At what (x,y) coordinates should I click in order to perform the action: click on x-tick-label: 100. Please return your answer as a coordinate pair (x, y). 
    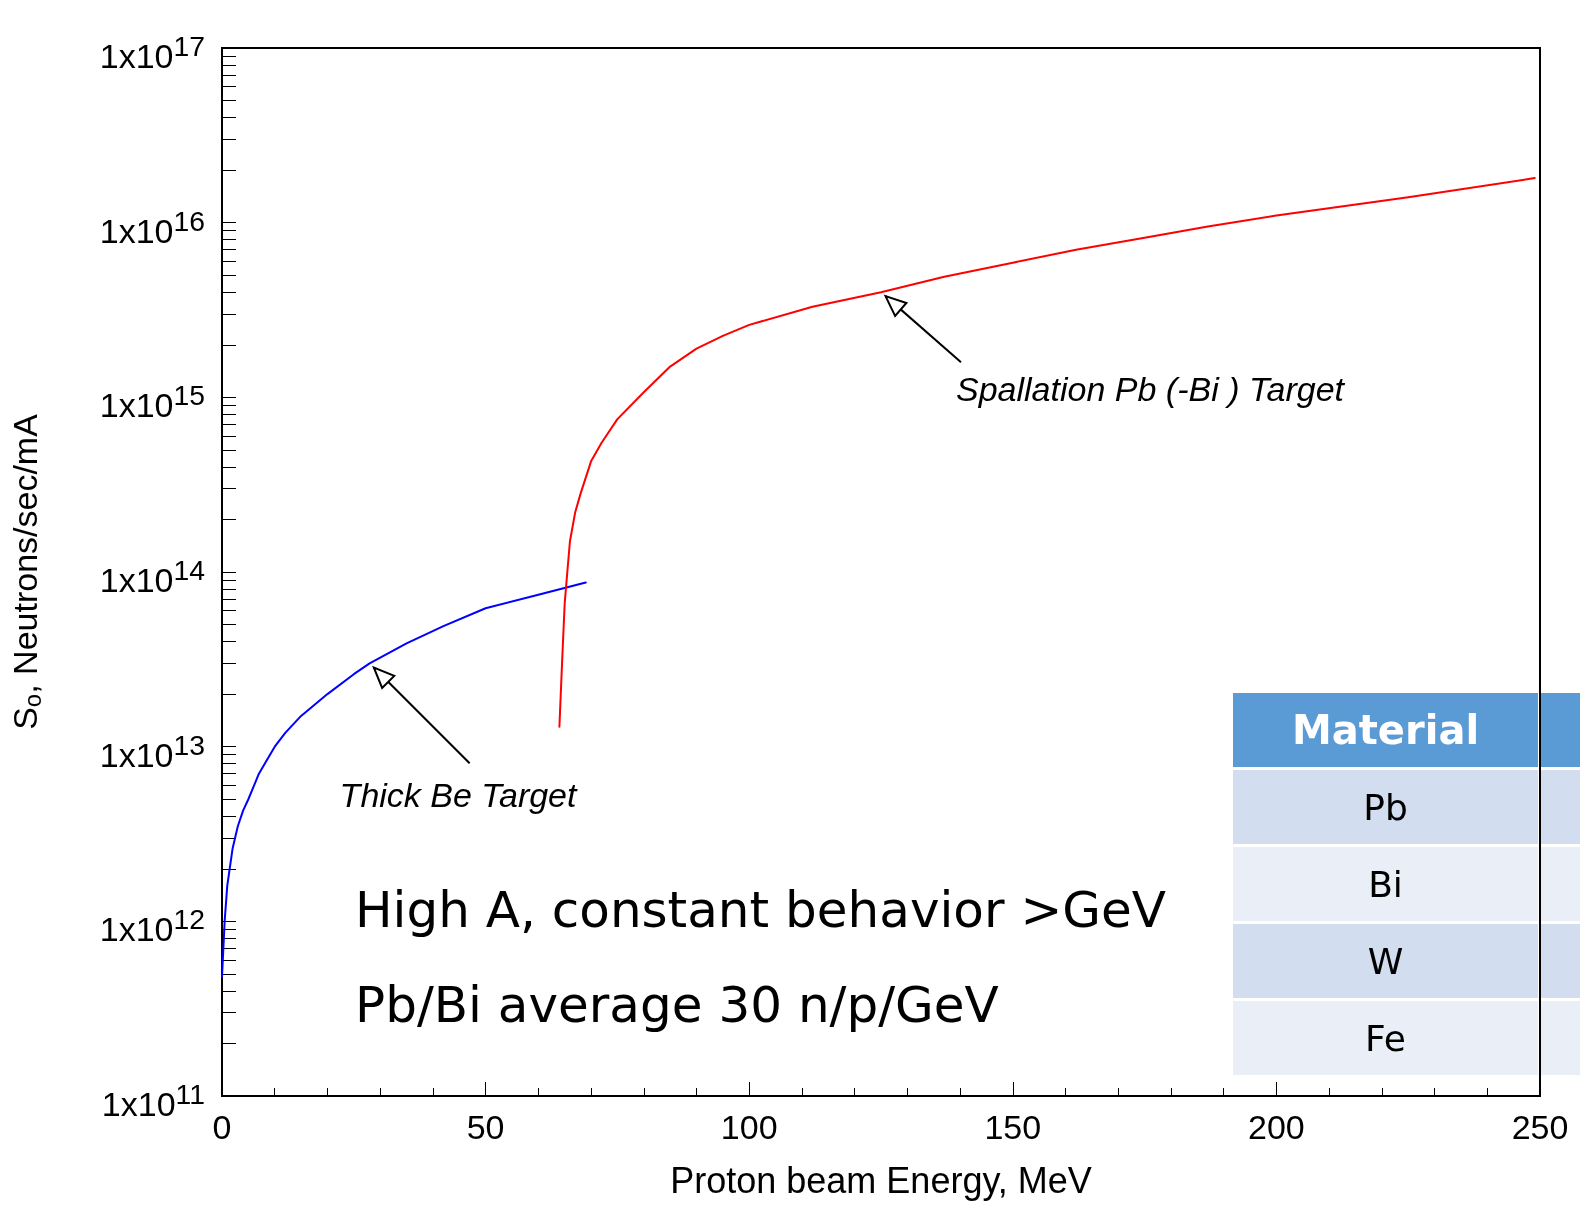
    Looking at the image, I should click on (749, 1127).